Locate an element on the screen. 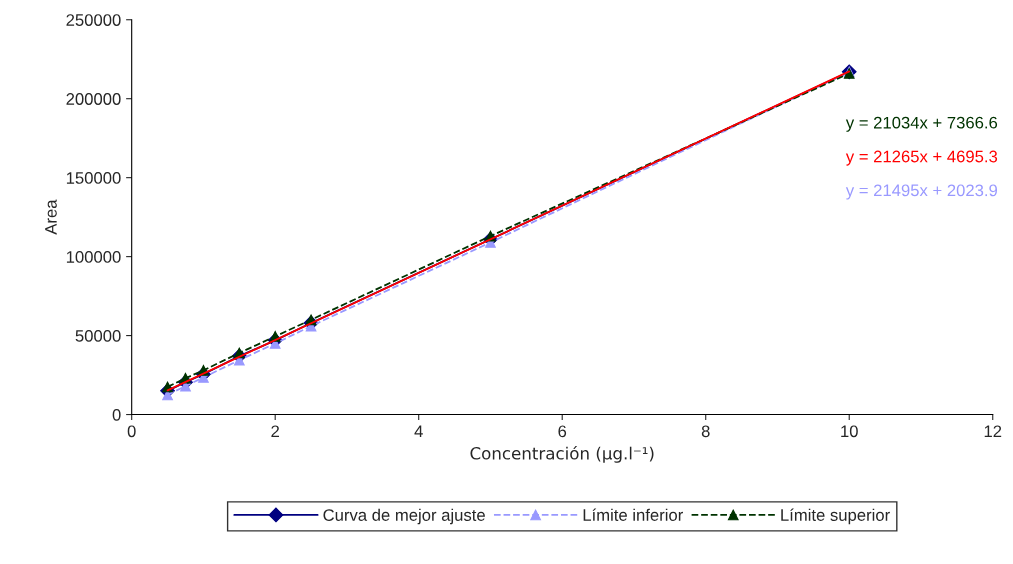 This screenshot has height=564, width=1013. x-tick-label: 4 is located at coordinates (418, 431).